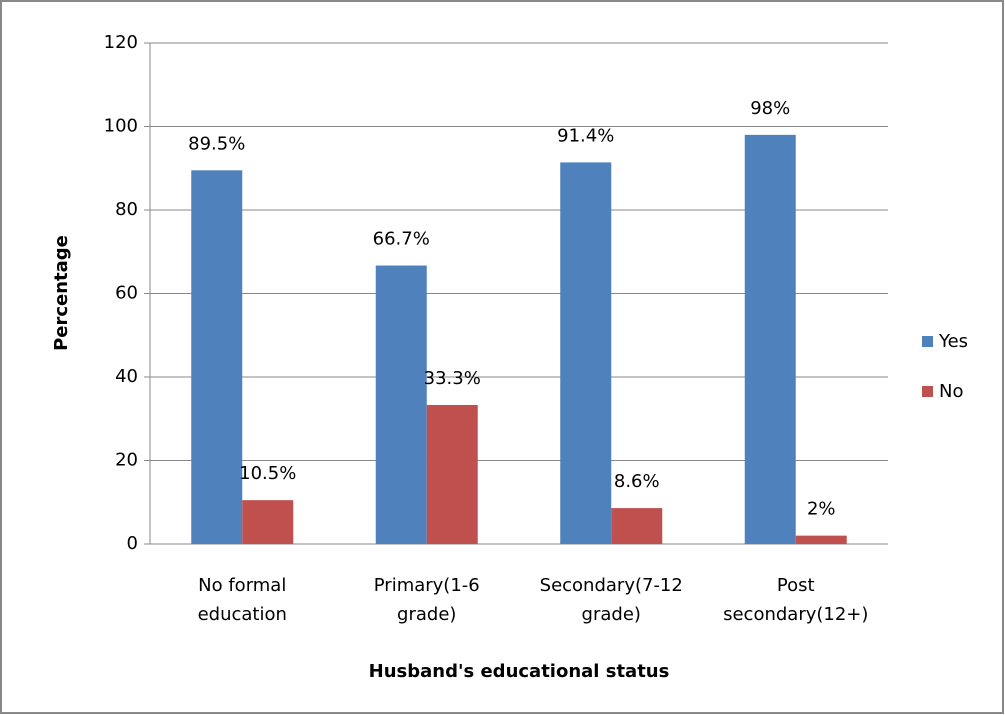 This screenshot has height=715, width=1005. I want to click on data-label: 2%, so click(821, 509).